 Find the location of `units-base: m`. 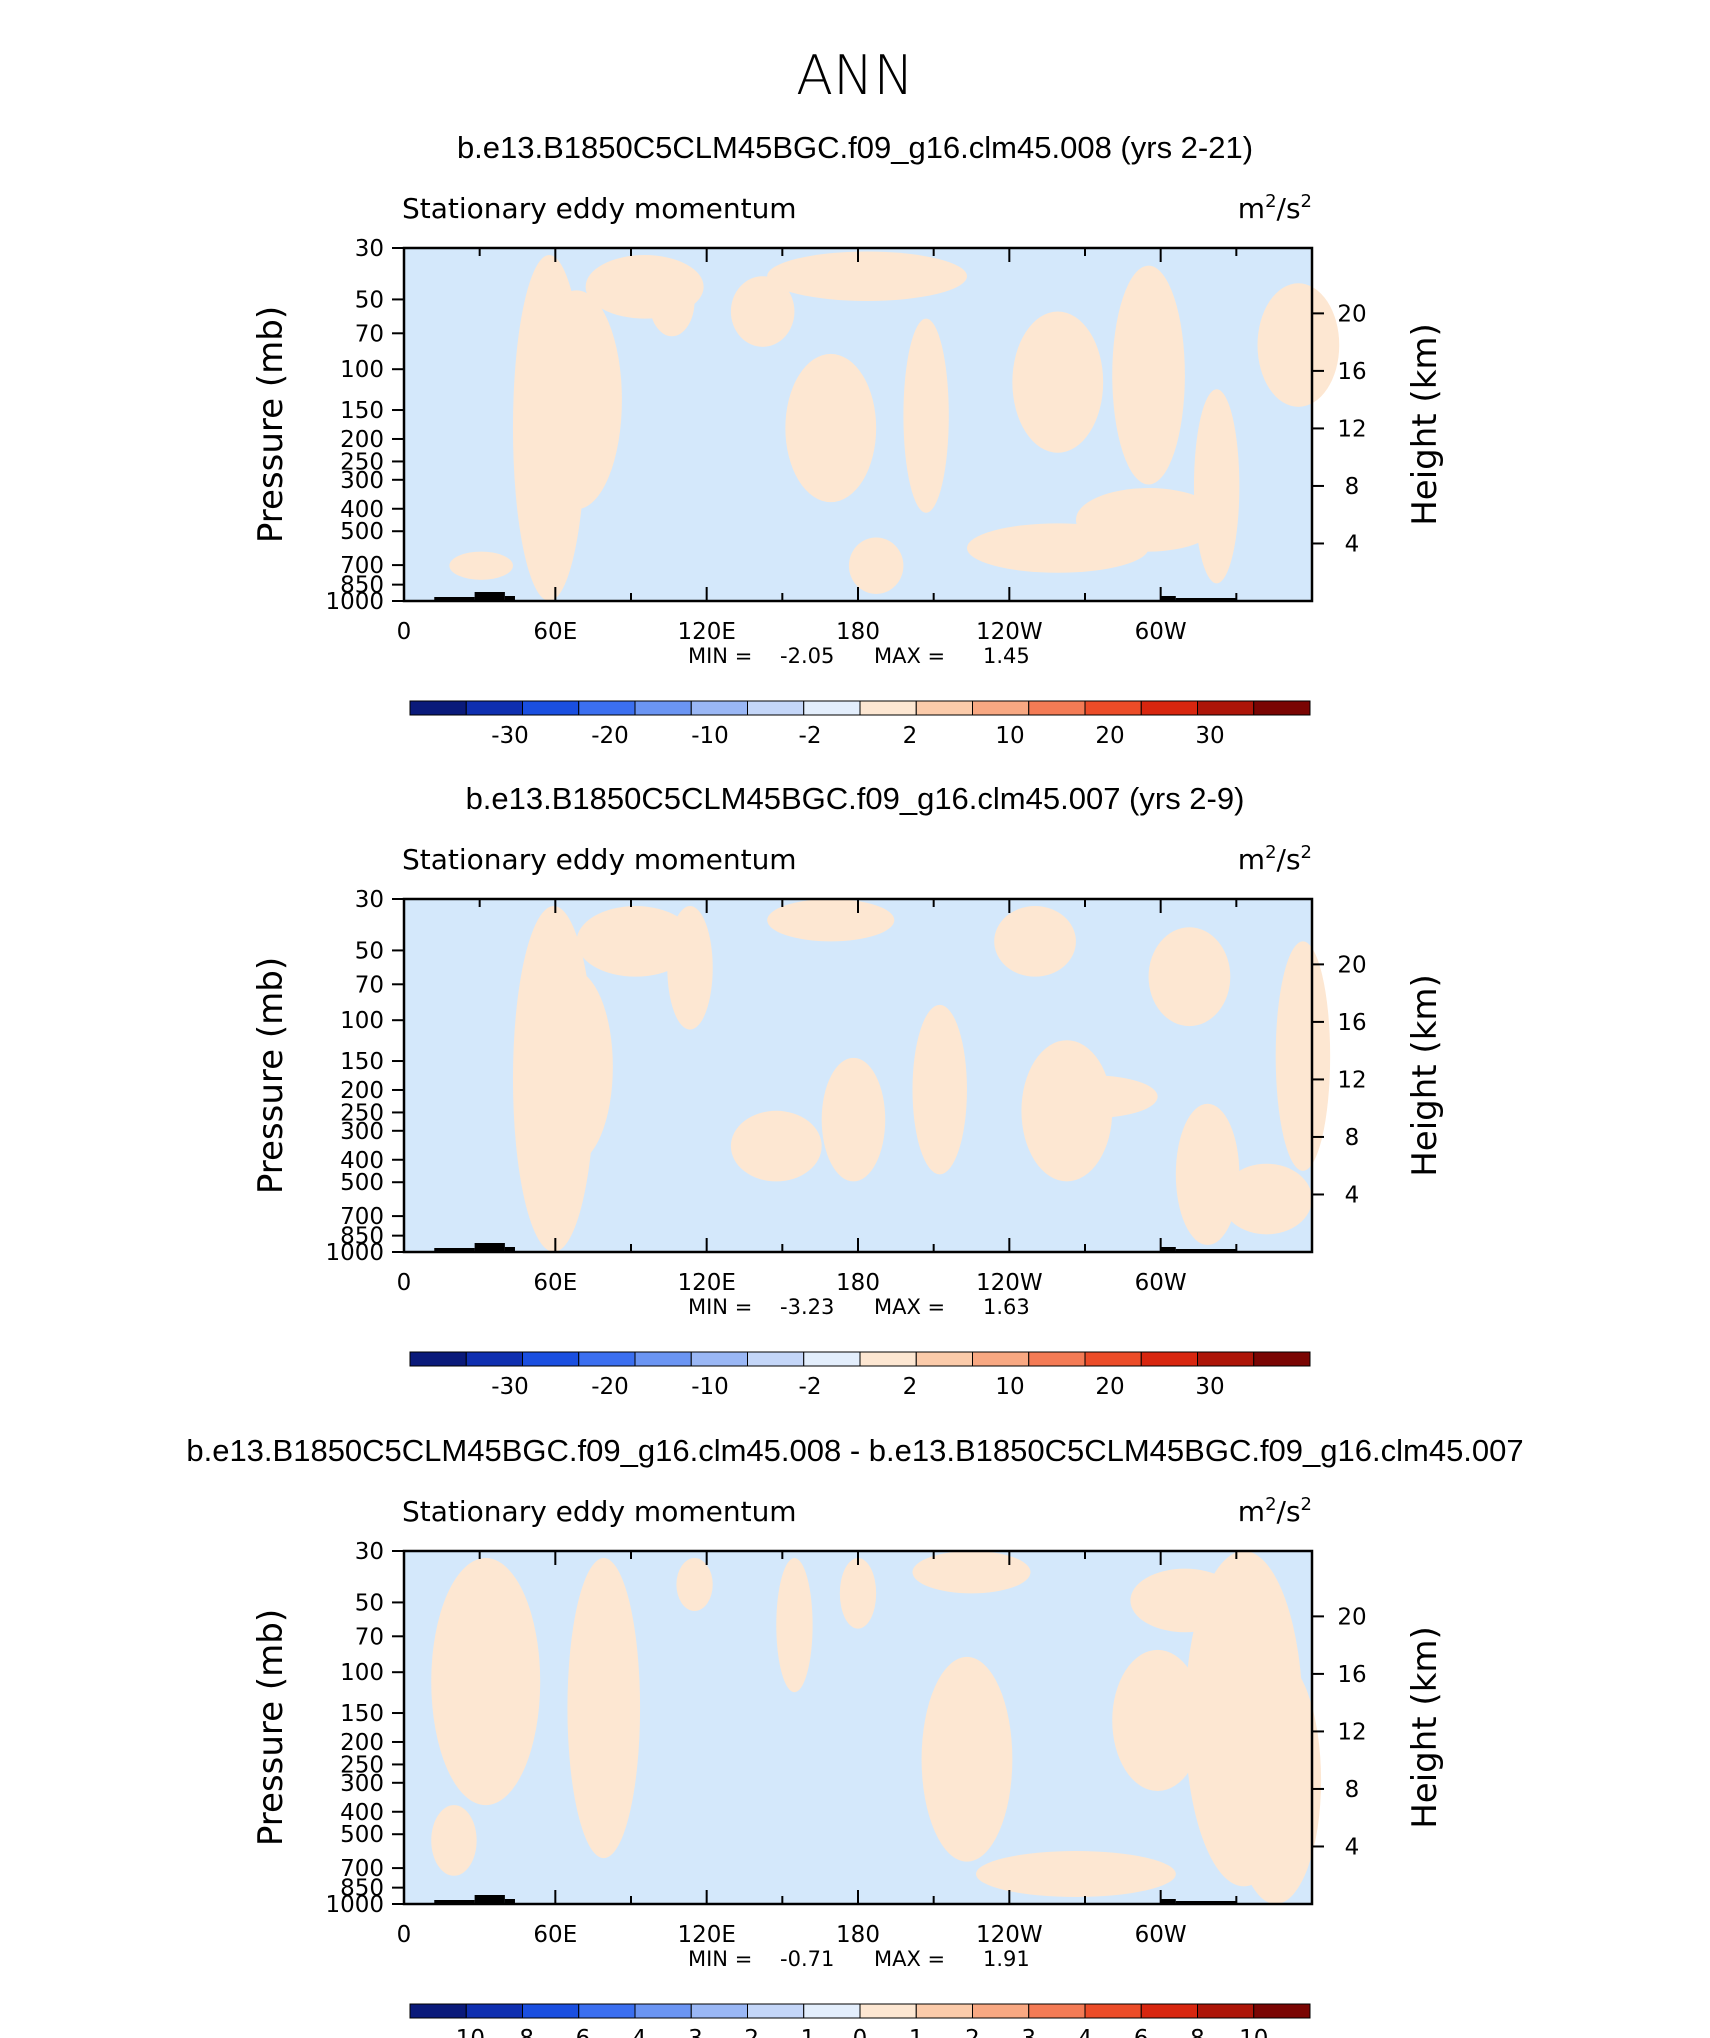

units-base: m is located at coordinates (1251, 1511).